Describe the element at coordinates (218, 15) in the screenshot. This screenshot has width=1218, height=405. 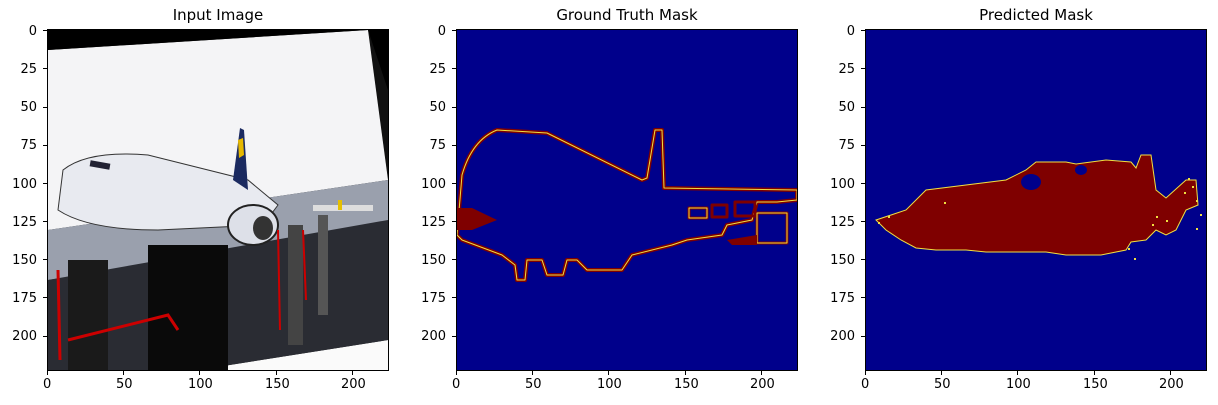
I see `panel-title: Input Image` at that location.